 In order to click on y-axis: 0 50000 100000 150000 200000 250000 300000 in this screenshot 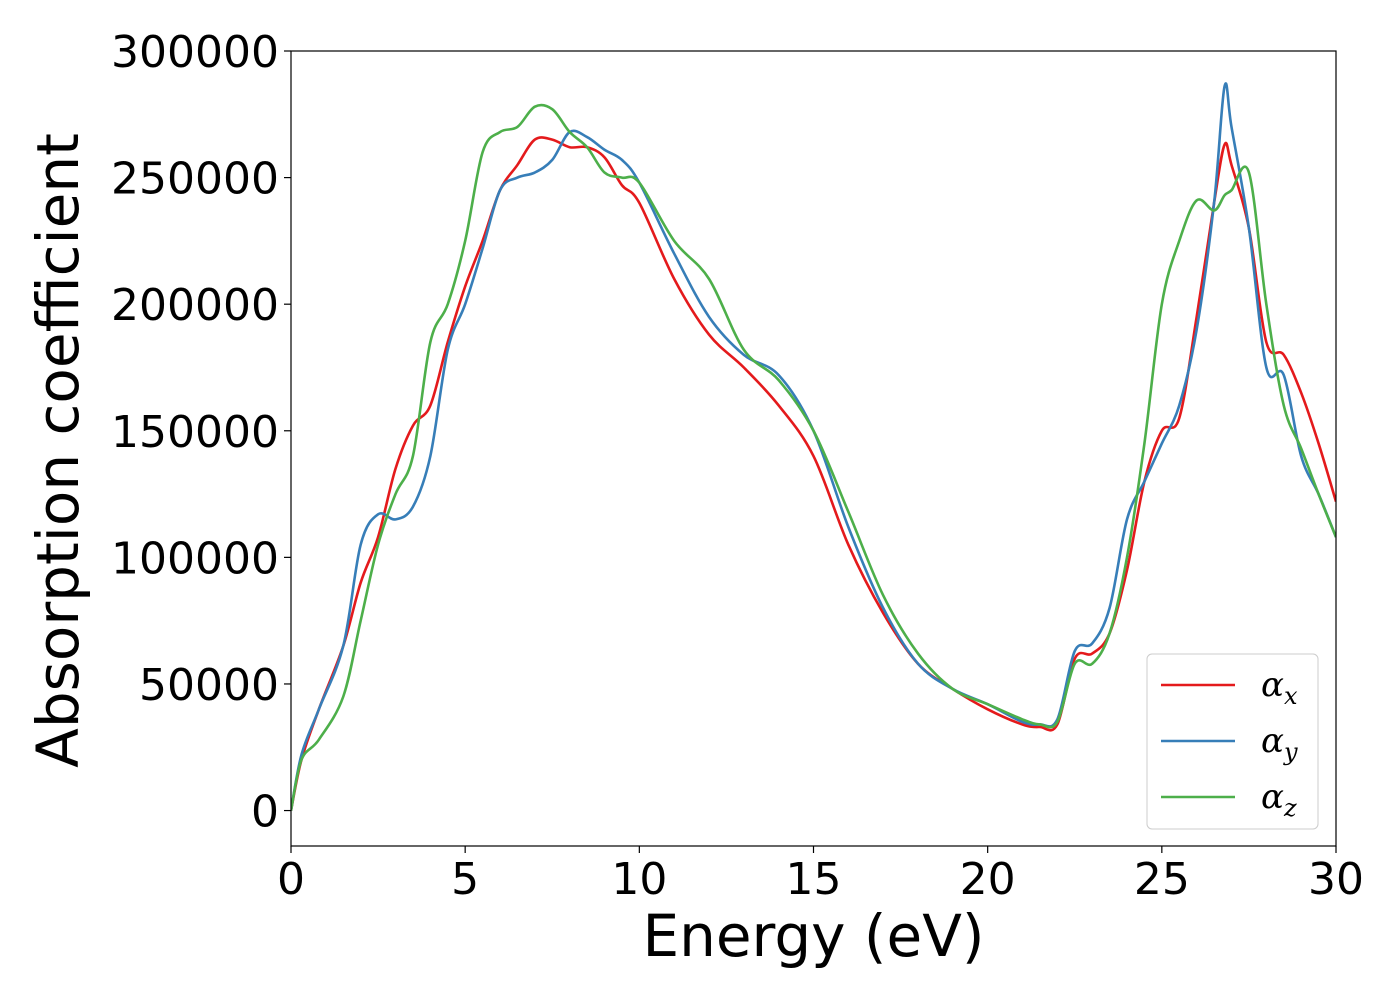, I will do `click(201, 432)`.